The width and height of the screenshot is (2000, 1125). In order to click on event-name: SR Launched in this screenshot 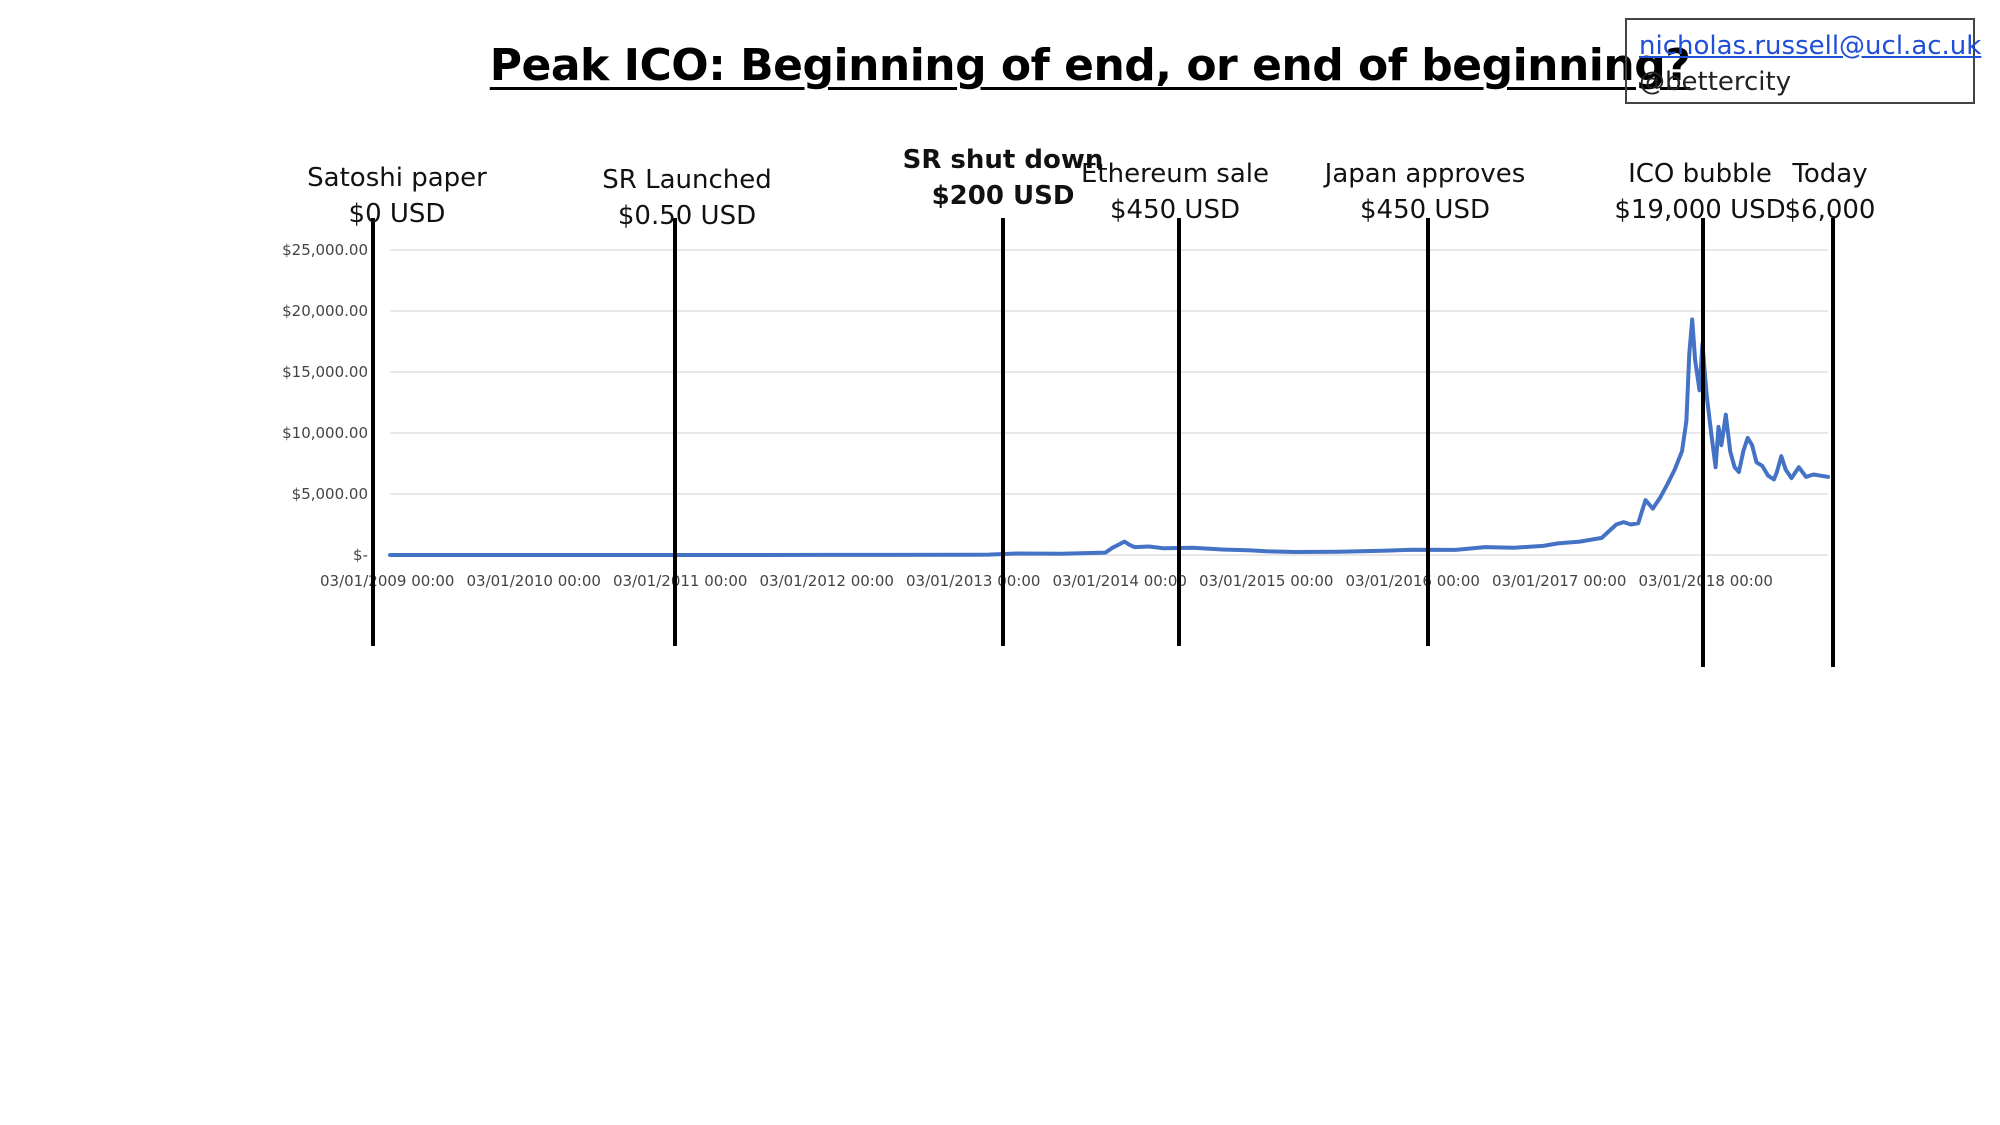, I will do `click(686, 180)`.